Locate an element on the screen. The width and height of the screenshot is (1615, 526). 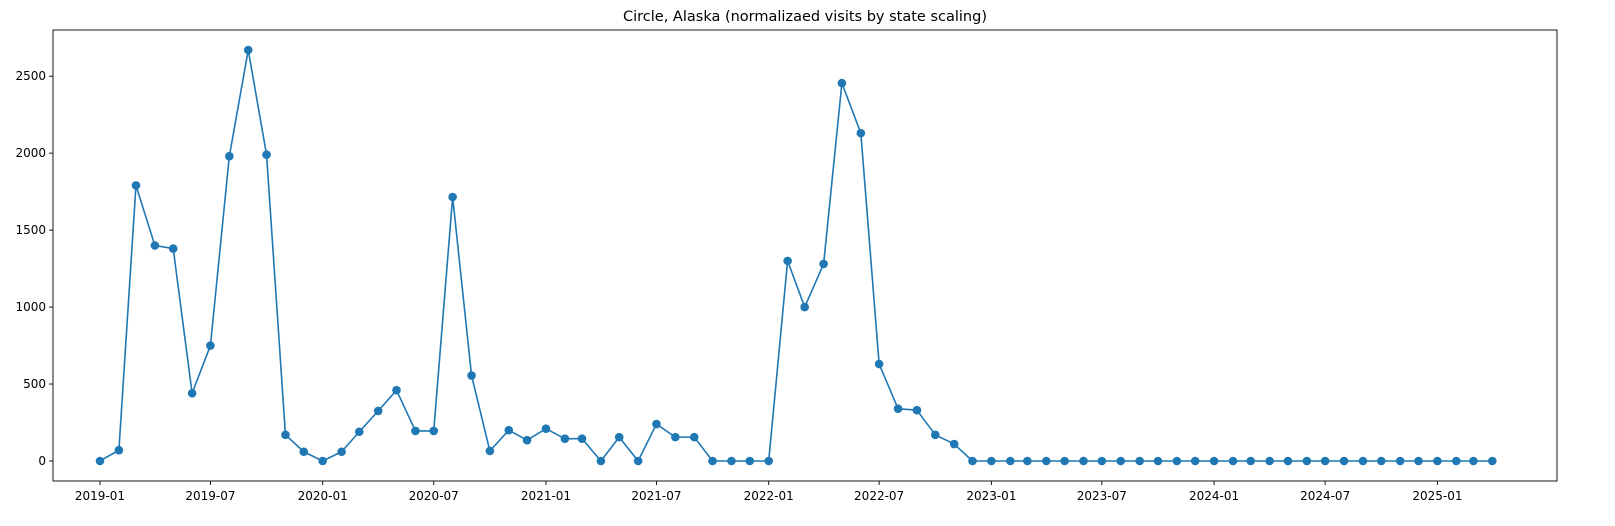
x-tick-label: 2022-01 is located at coordinates (769, 496).